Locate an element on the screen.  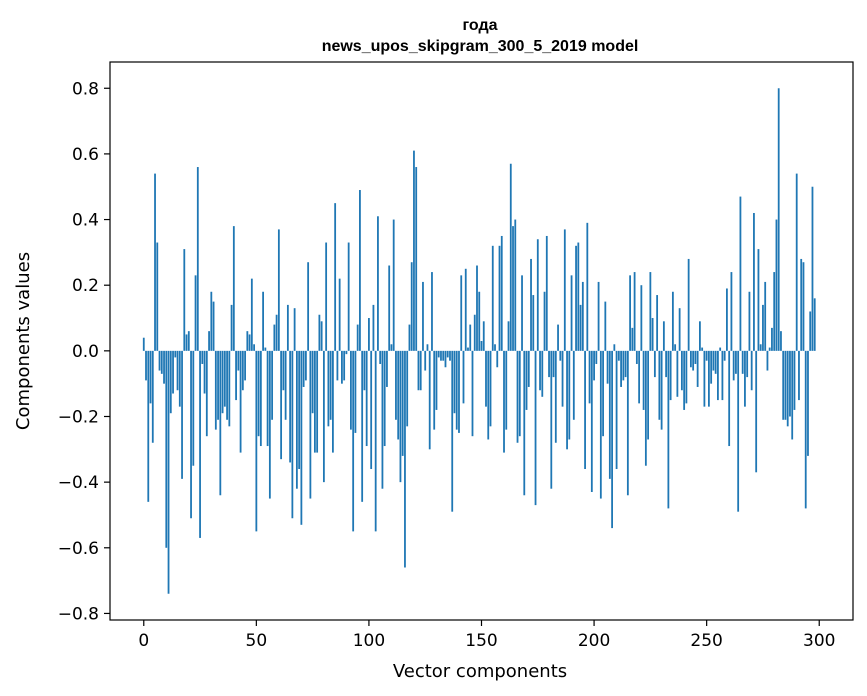
x-tick-label-0: 0 is located at coordinates (143, 641).